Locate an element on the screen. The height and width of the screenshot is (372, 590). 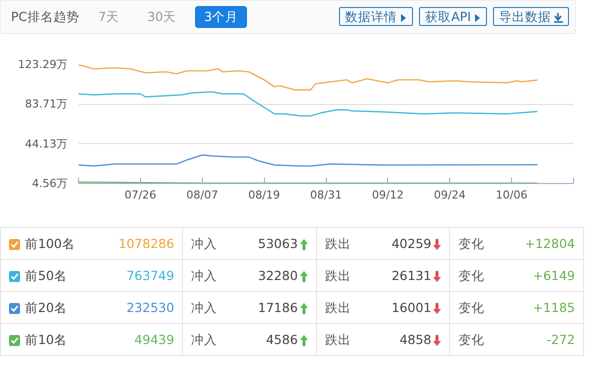
x-tick-label: 09/24 is located at coordinates (450, 195).